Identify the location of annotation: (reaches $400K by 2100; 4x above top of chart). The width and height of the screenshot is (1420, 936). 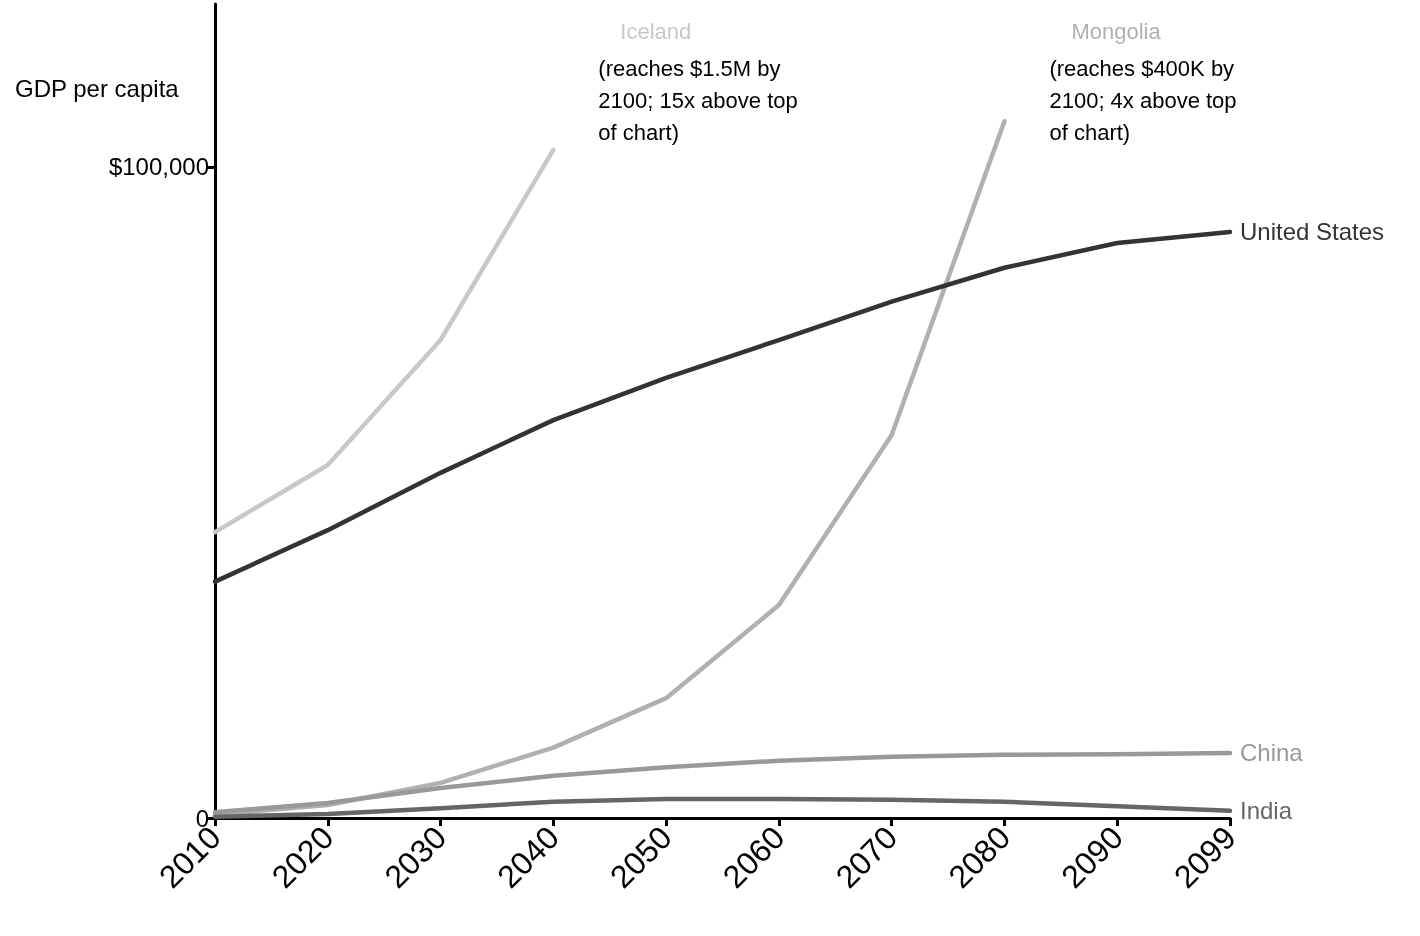
(1146, 100).